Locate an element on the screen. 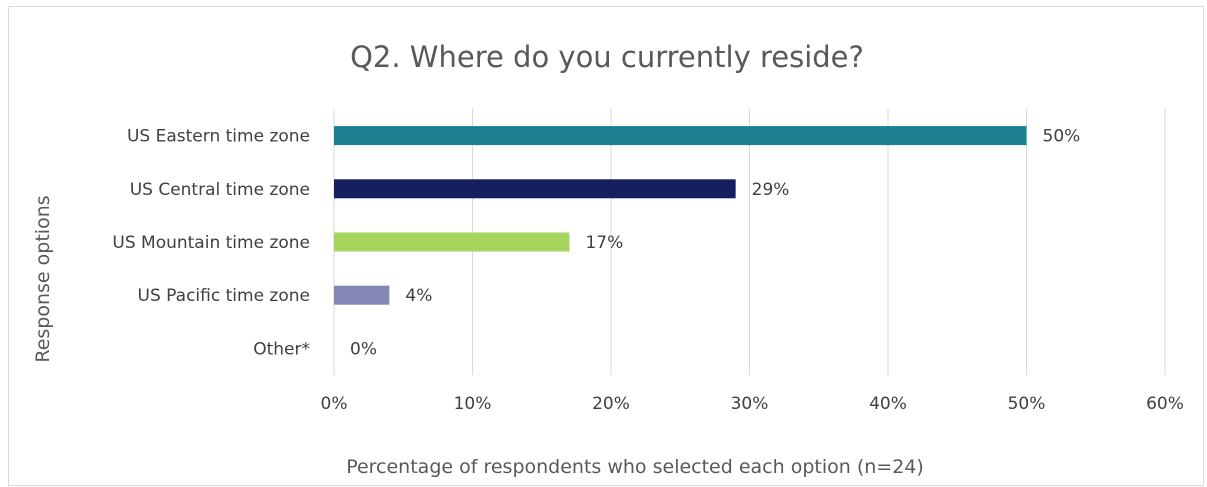  category-label: US Central time zone is located at coordinates (220, 190).